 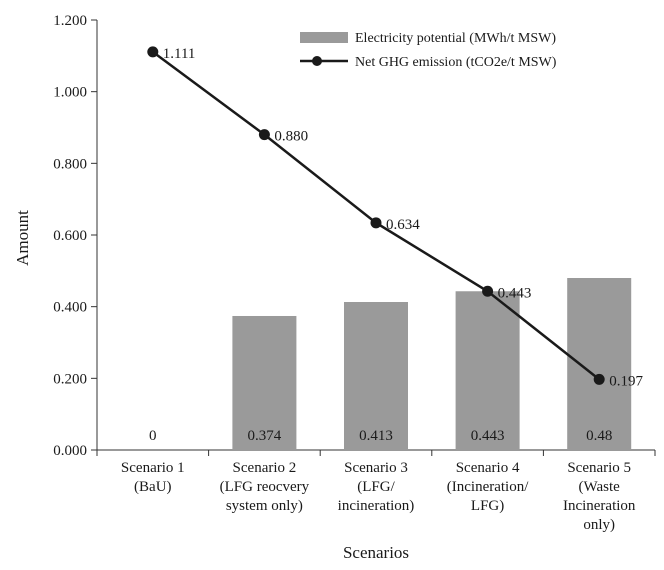 What do you see at coordinates (376, 487) in the screenshot?
I see `x-category-label: (LFG/` at bounding box center [376, 487].